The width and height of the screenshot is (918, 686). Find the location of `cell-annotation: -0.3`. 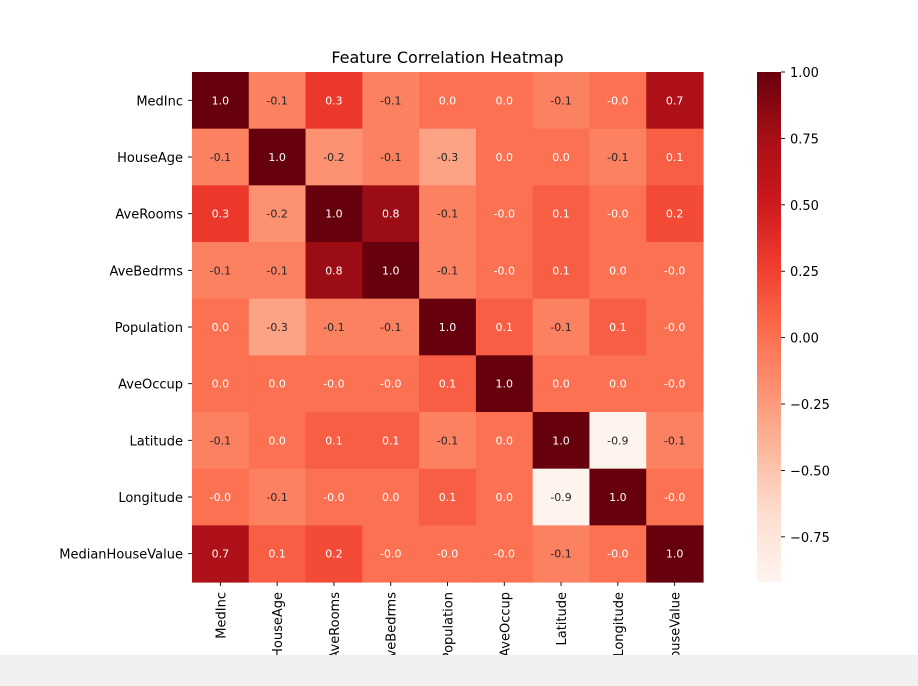

cell-annotation: -0.3 is located at coordinates (276, 327).